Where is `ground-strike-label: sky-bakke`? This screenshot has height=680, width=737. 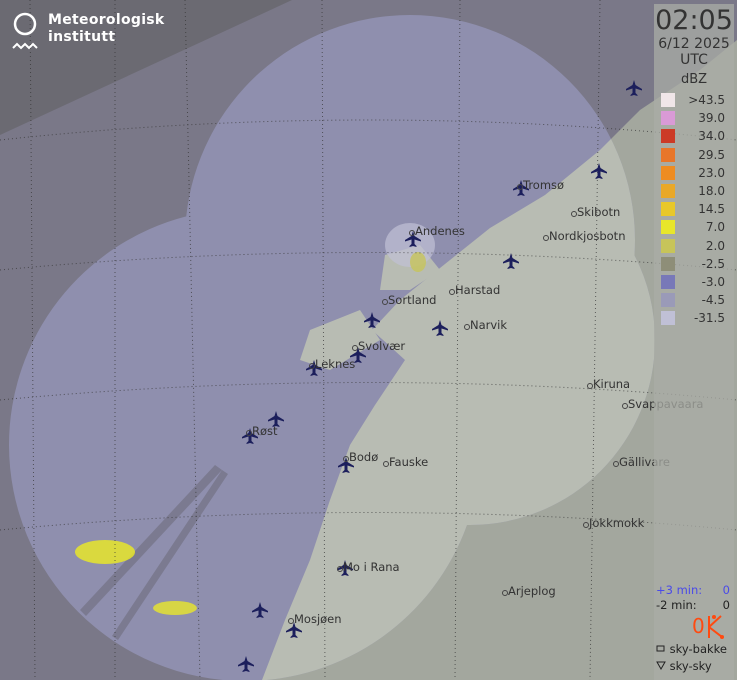 ground-strike-label: sky-bakke is located at coordinates (698, 649).